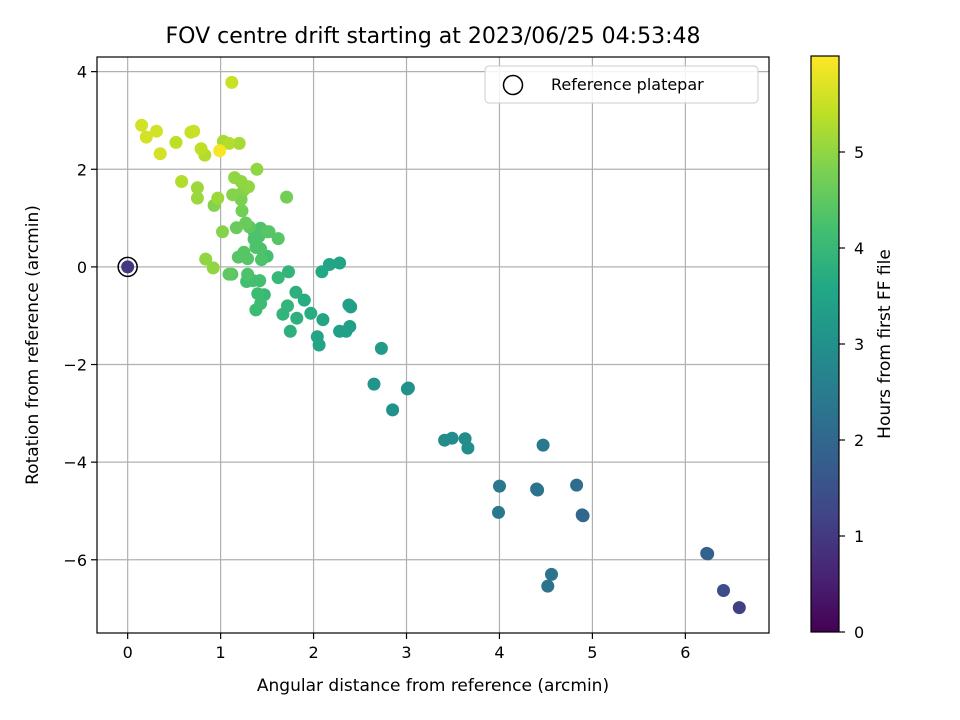  I want to click on y-axis-ticks: −6 −4 −2 0 2 4, so click(80, 316).